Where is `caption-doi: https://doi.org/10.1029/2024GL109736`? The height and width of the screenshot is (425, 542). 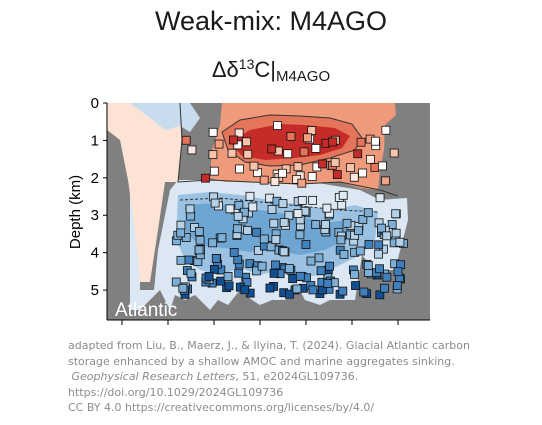
caption-doi: https://doi.org/10.1029/2024GL109736 is located at coordinates (176, 392).